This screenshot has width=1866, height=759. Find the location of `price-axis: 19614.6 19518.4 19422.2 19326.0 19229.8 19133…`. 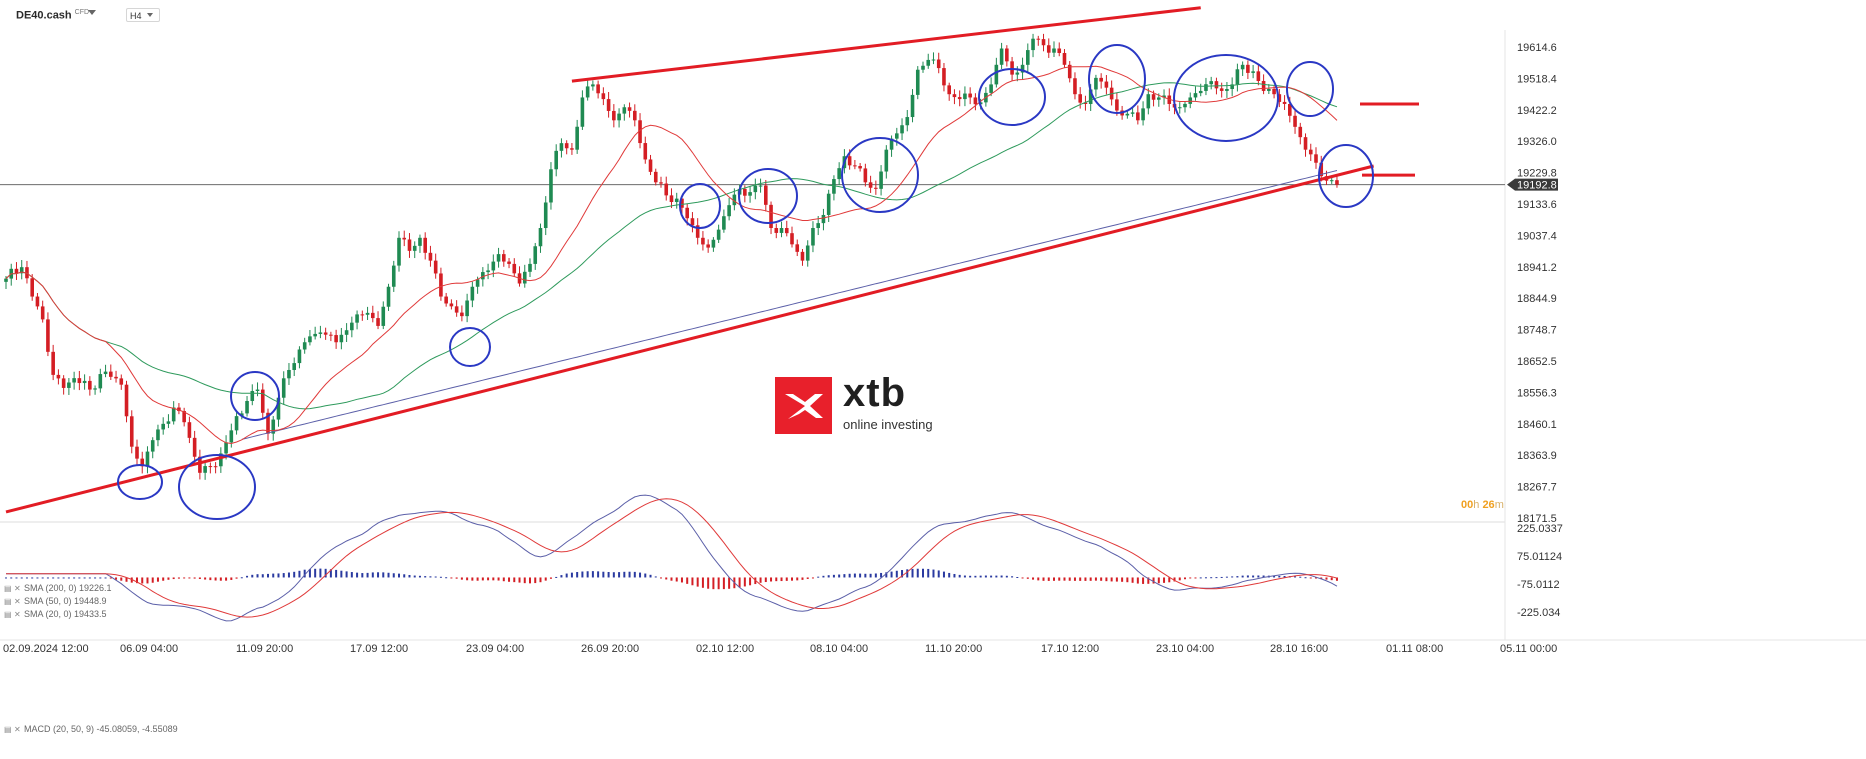

price-axis: 19614.6 19518.4 19422.2 19326.0 19229.8 19133… is located at coordinates (1537, 283).